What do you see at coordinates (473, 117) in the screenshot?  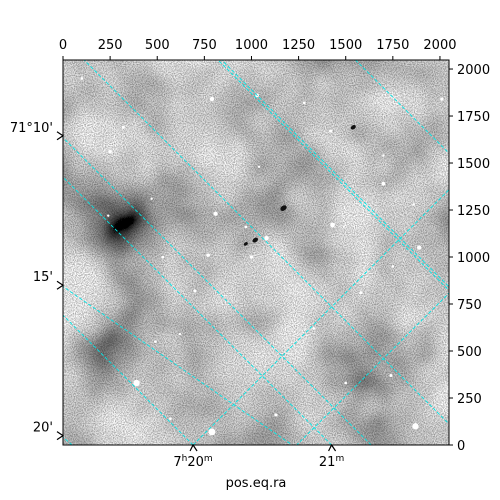 I see `y-pixel-tick-label-7: 1750` at bounding box center [473, 117].